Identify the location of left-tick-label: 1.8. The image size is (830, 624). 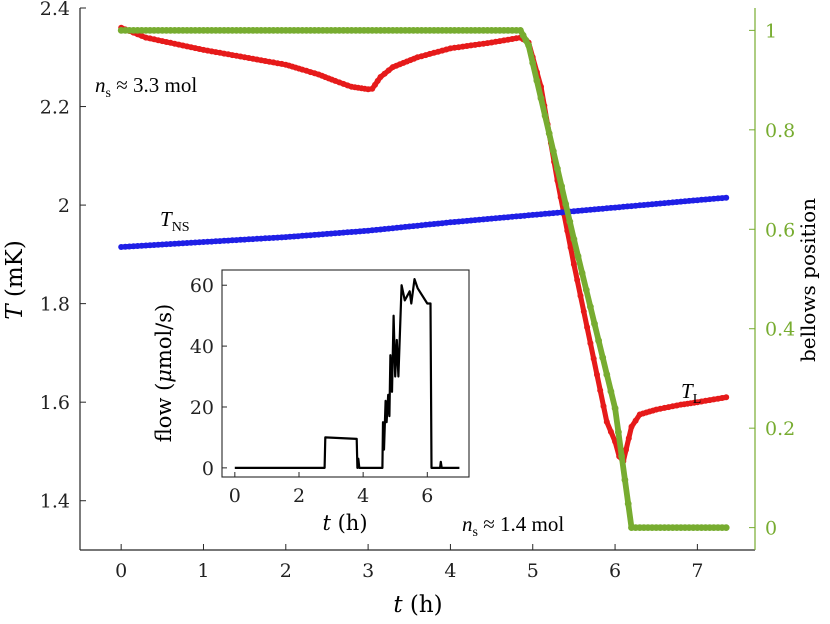
(55, 305).